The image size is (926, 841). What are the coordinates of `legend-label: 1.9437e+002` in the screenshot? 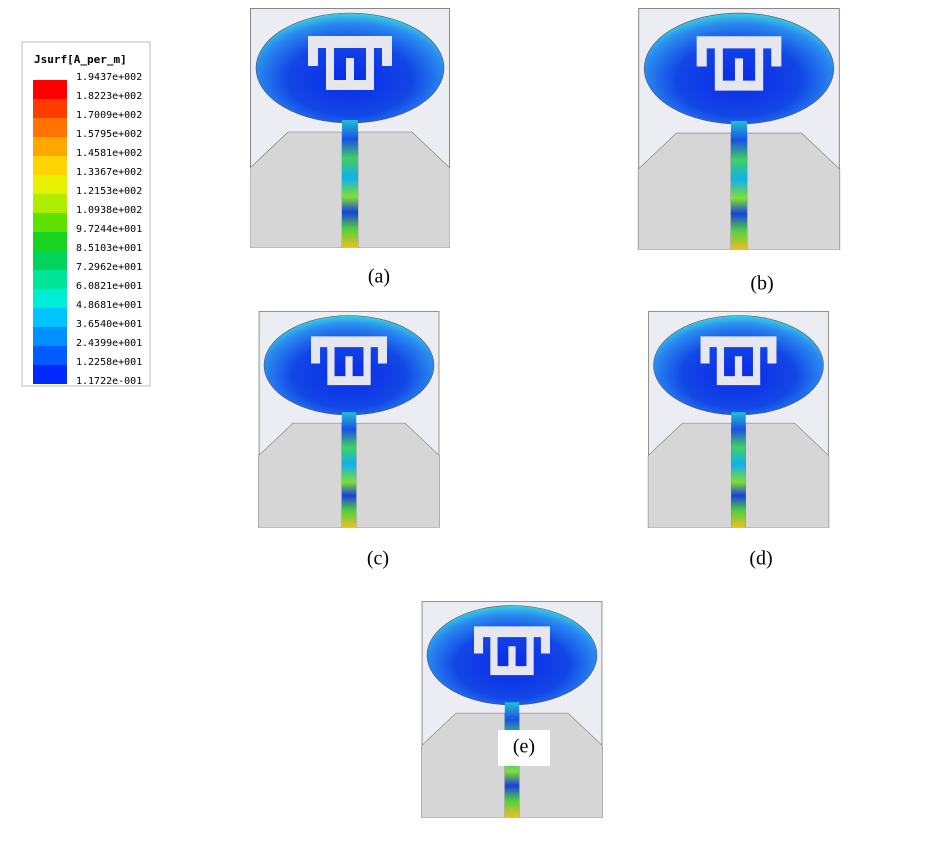 It's located at (109, 77).